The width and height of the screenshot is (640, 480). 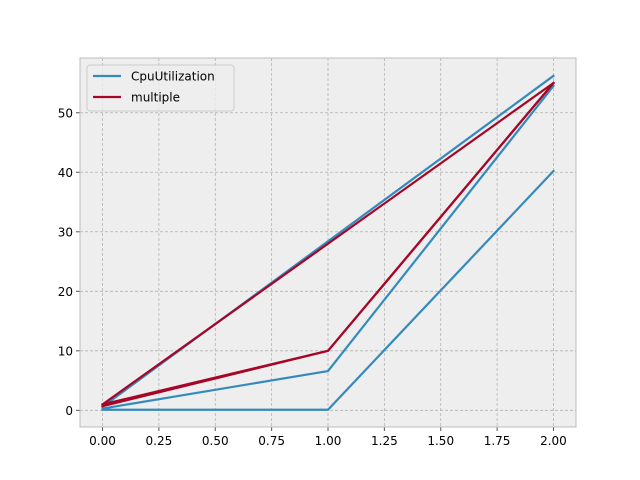 What do you see at coordinates (65, 351) in the screenshot?
I see `y-tick-label: 10` at bounding box center [65, 351].